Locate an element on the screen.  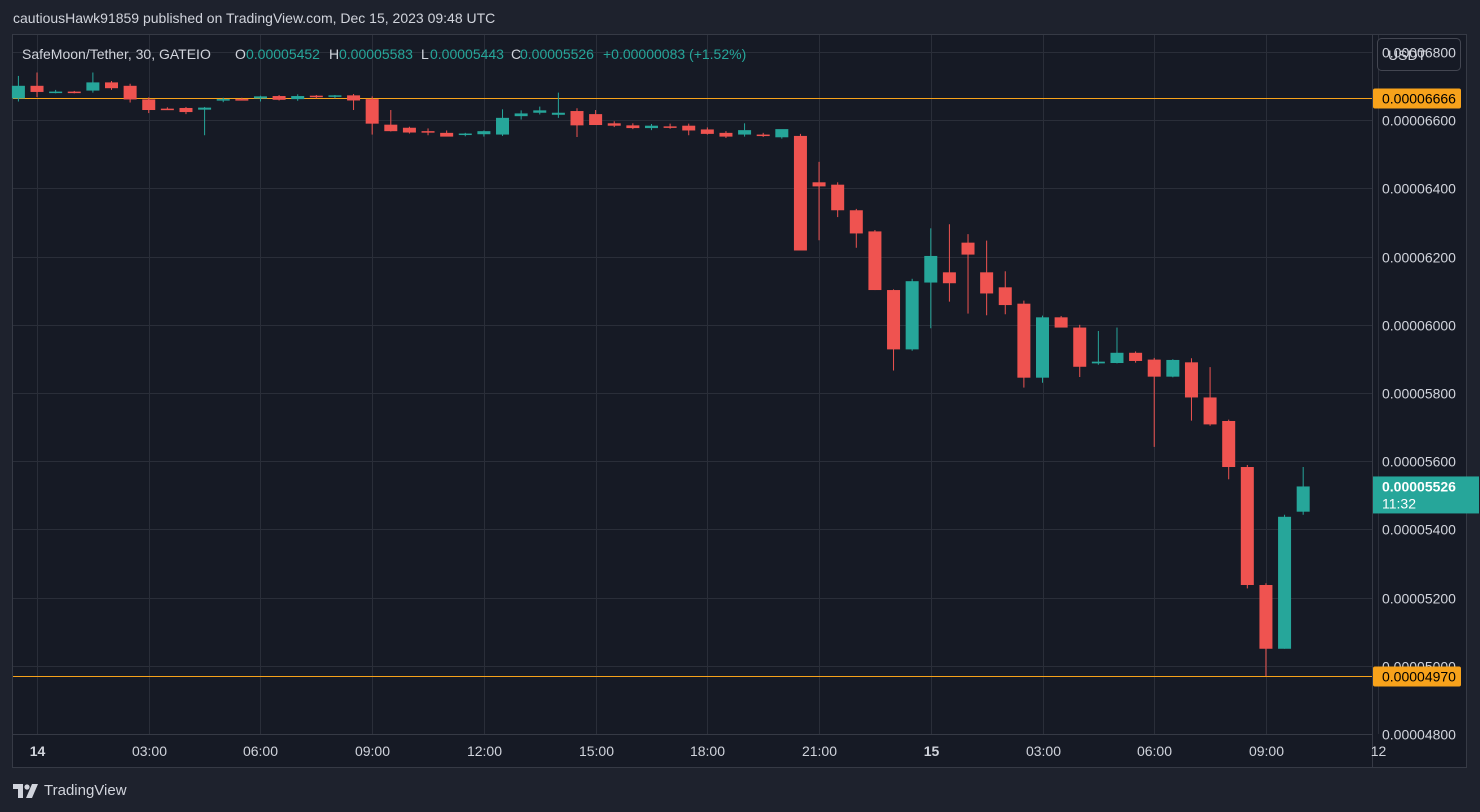
price-axis-label: 0.00005200 is located at coordinates (1419, 599).